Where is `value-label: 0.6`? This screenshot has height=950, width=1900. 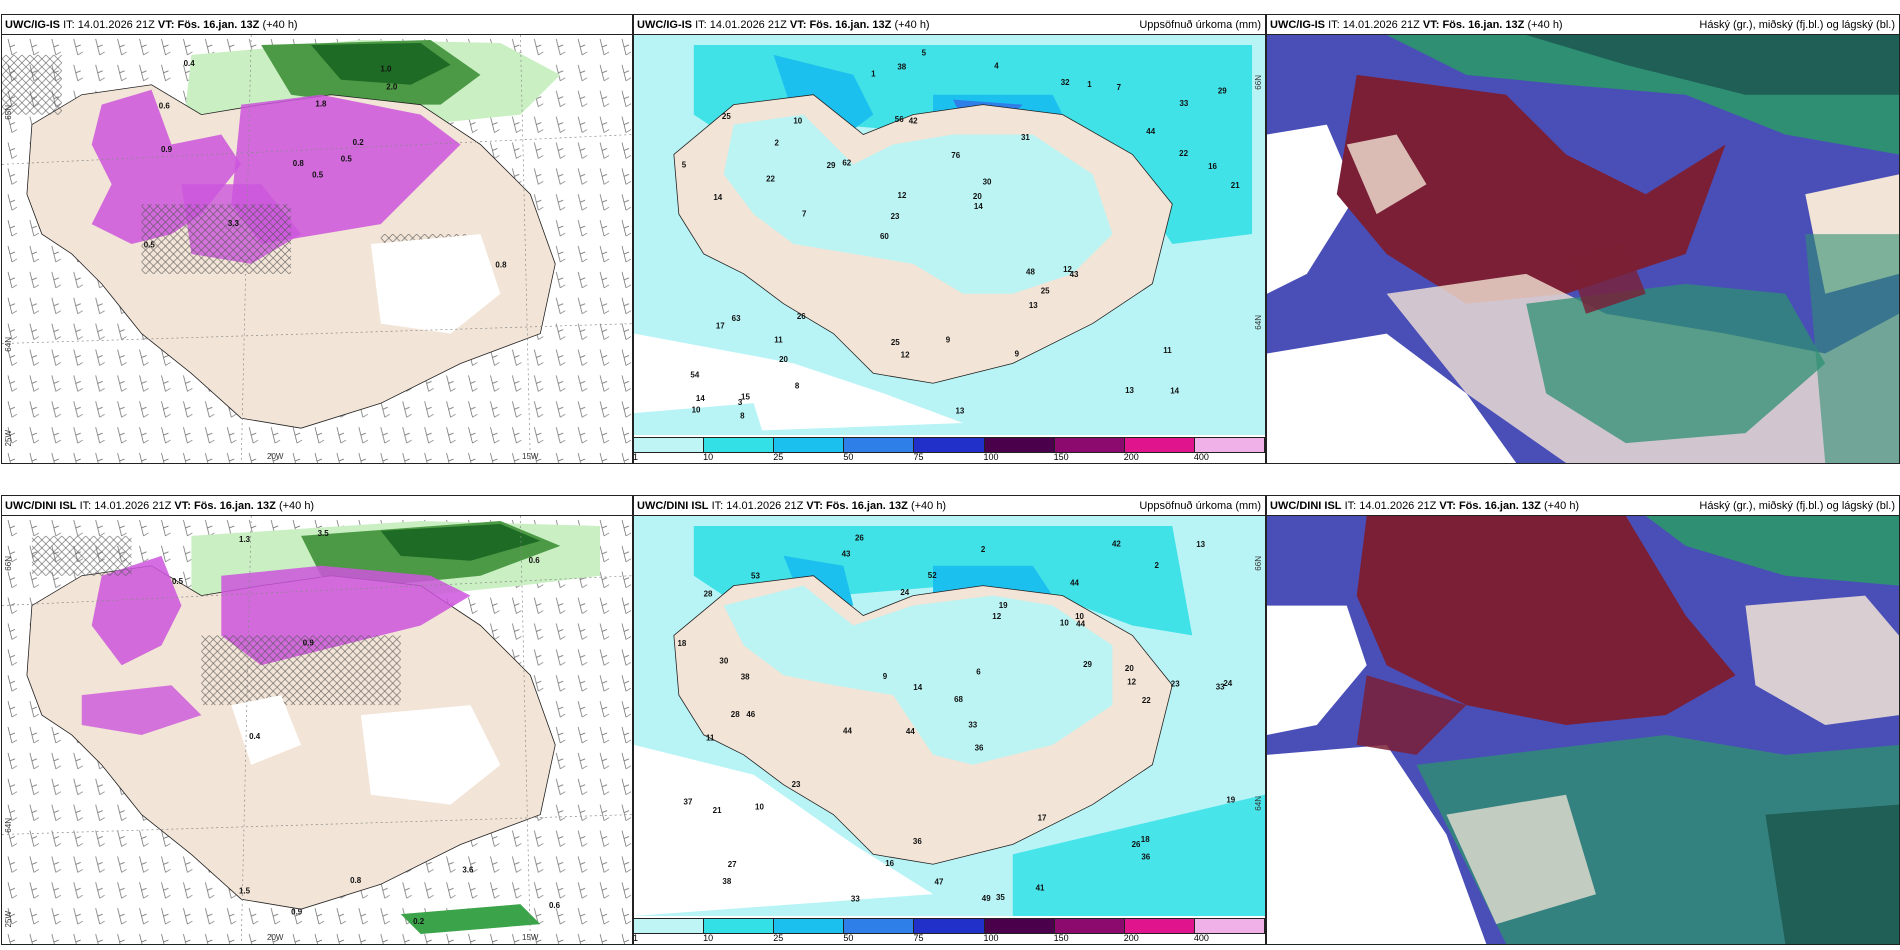
value-label: 0.6 is located at coordinates (535, 560).